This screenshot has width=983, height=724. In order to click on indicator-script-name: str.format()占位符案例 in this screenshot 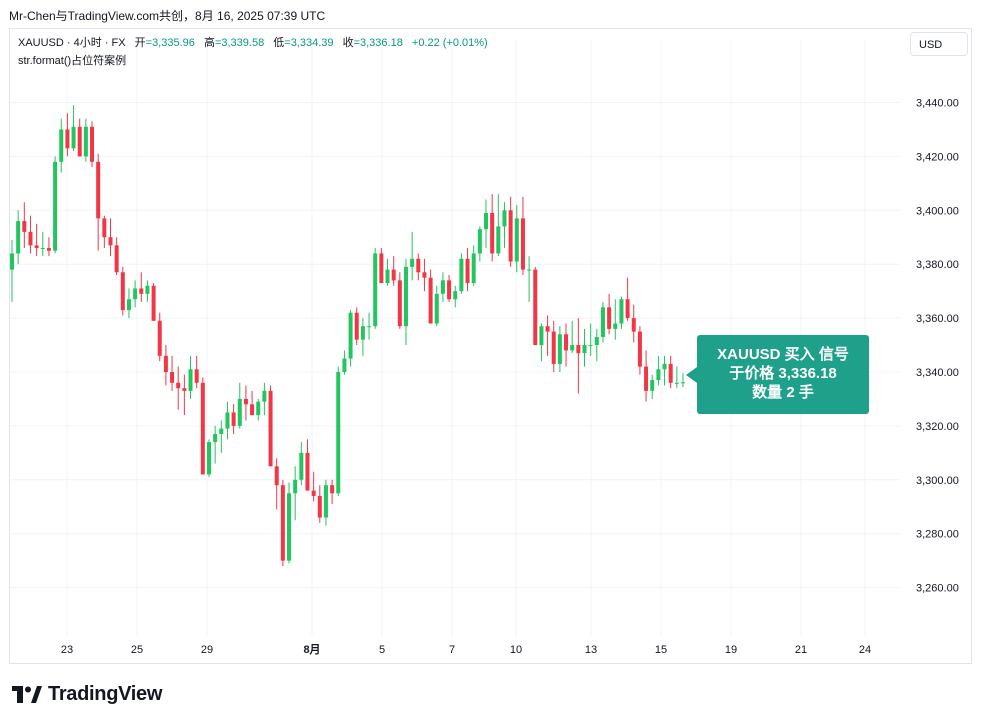, I will do `click(72, 61)`.